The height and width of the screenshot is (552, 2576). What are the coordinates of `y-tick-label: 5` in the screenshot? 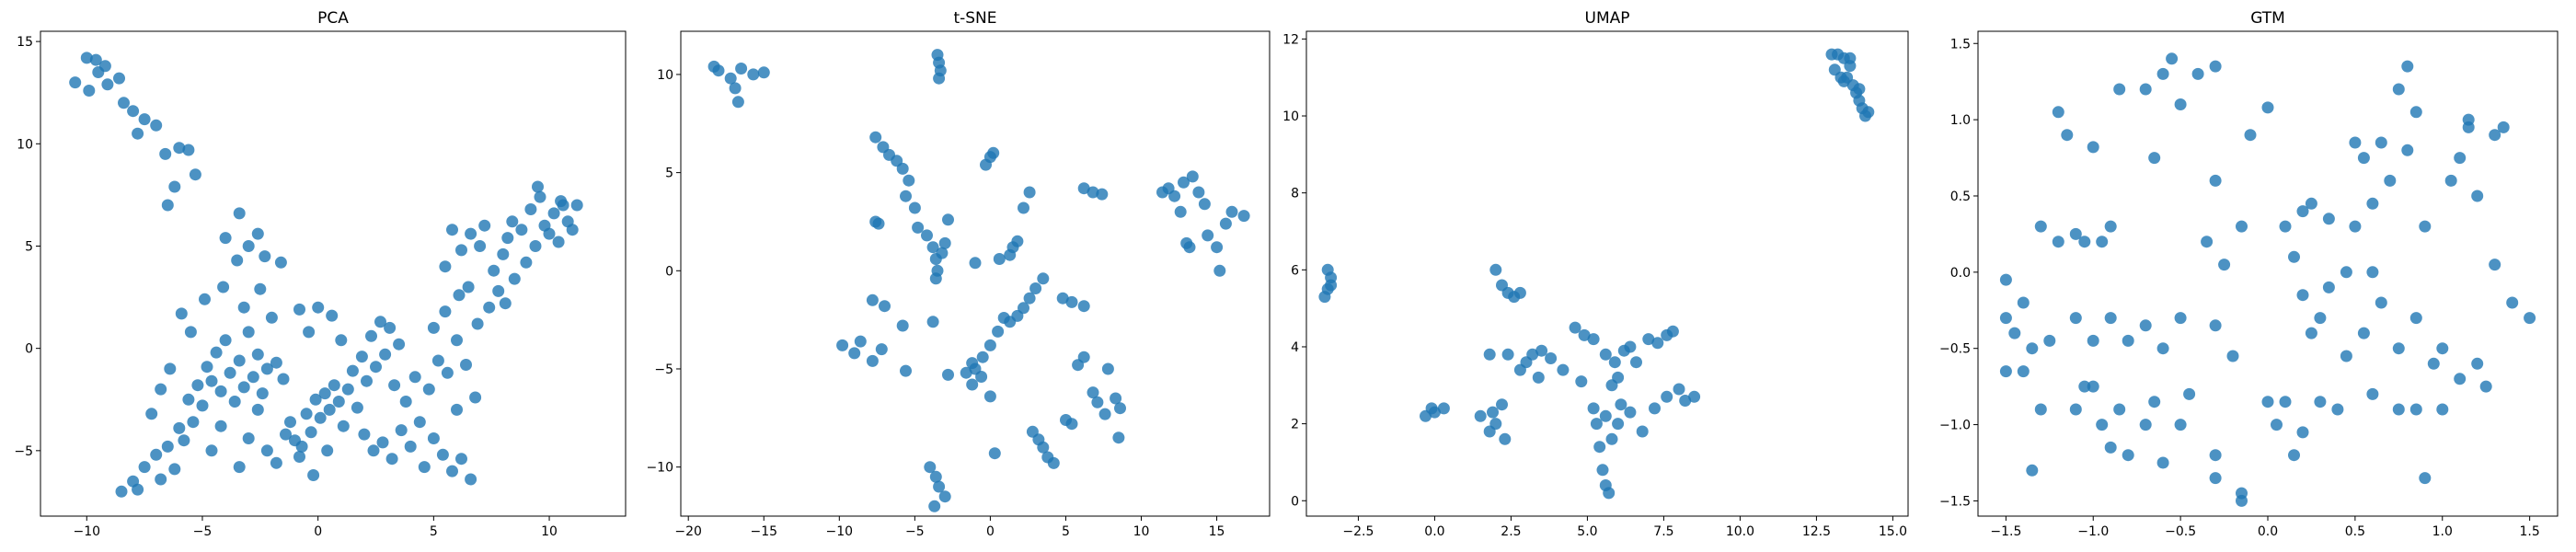 It's located at (669, 174).